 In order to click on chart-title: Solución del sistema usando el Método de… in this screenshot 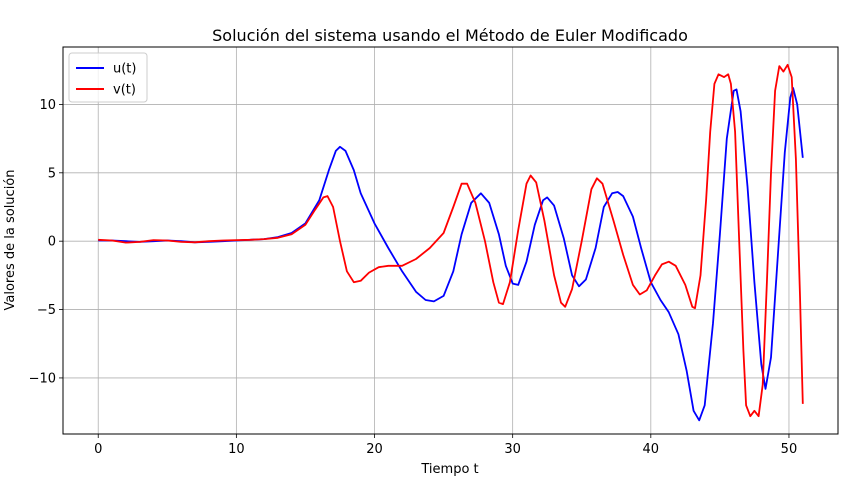, I will do `click(450, 35)`.